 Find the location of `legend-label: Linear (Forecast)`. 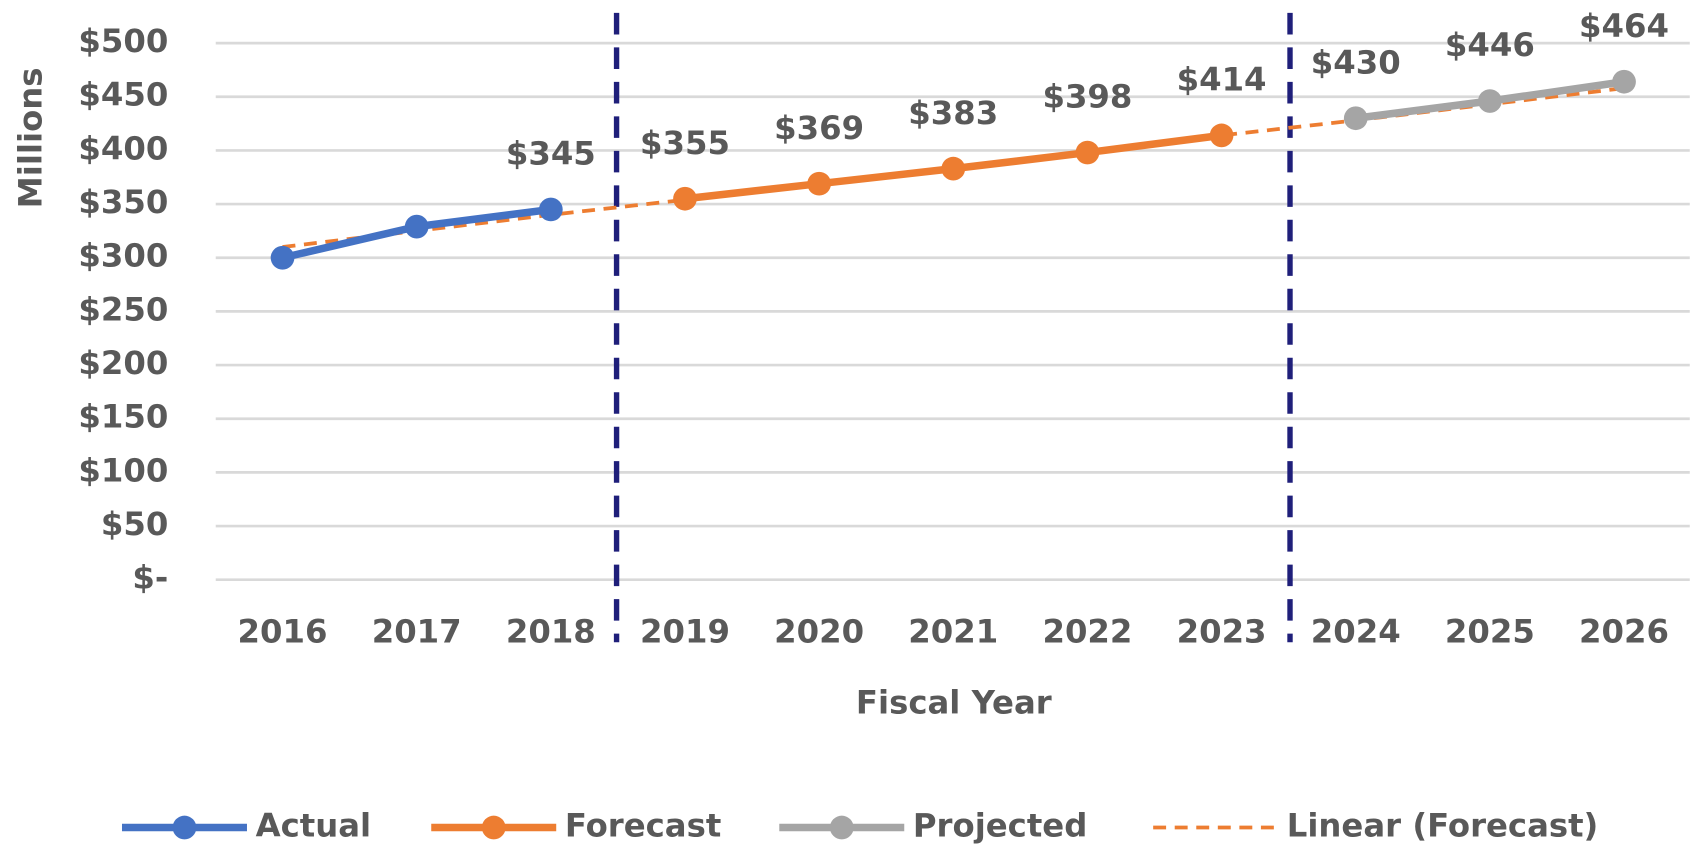

legend-label: Linear (Forecast) is located at coordinates (1443, 826).